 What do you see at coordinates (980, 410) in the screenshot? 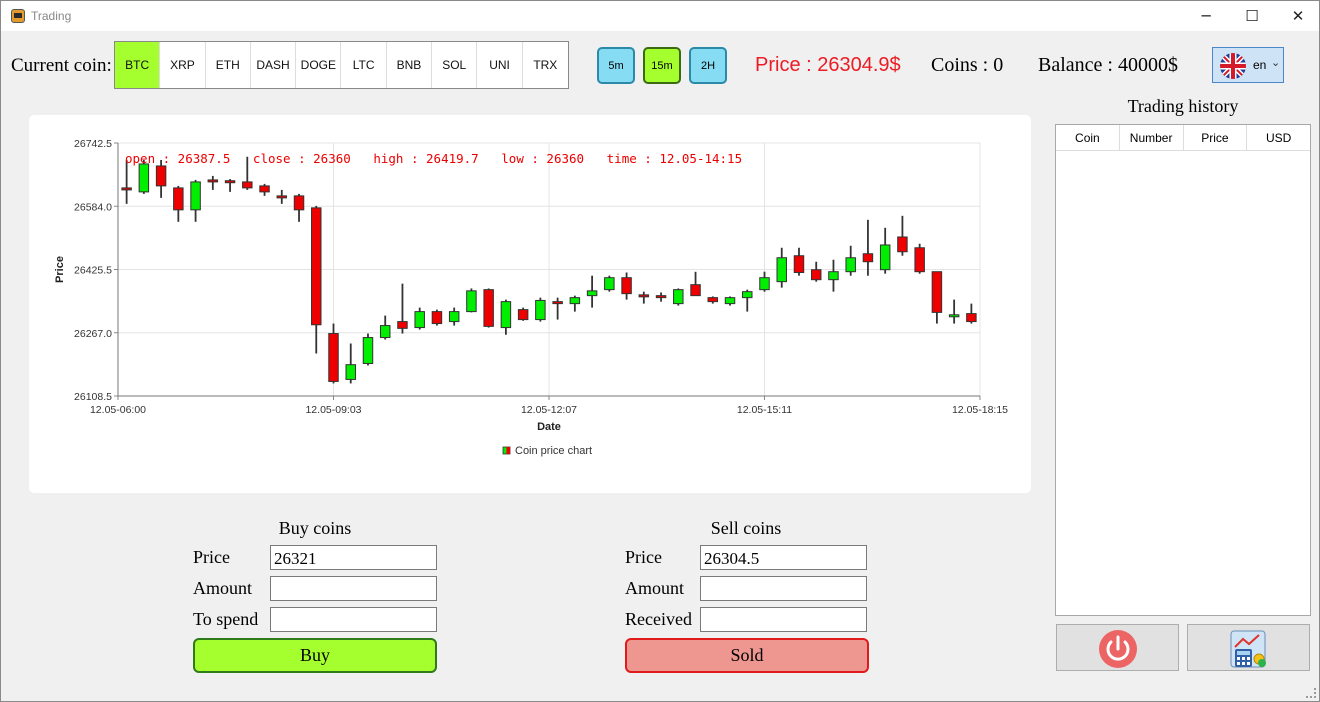
I see `x-tick-label: 12.05-18:15` at bounding box center [980, 410].